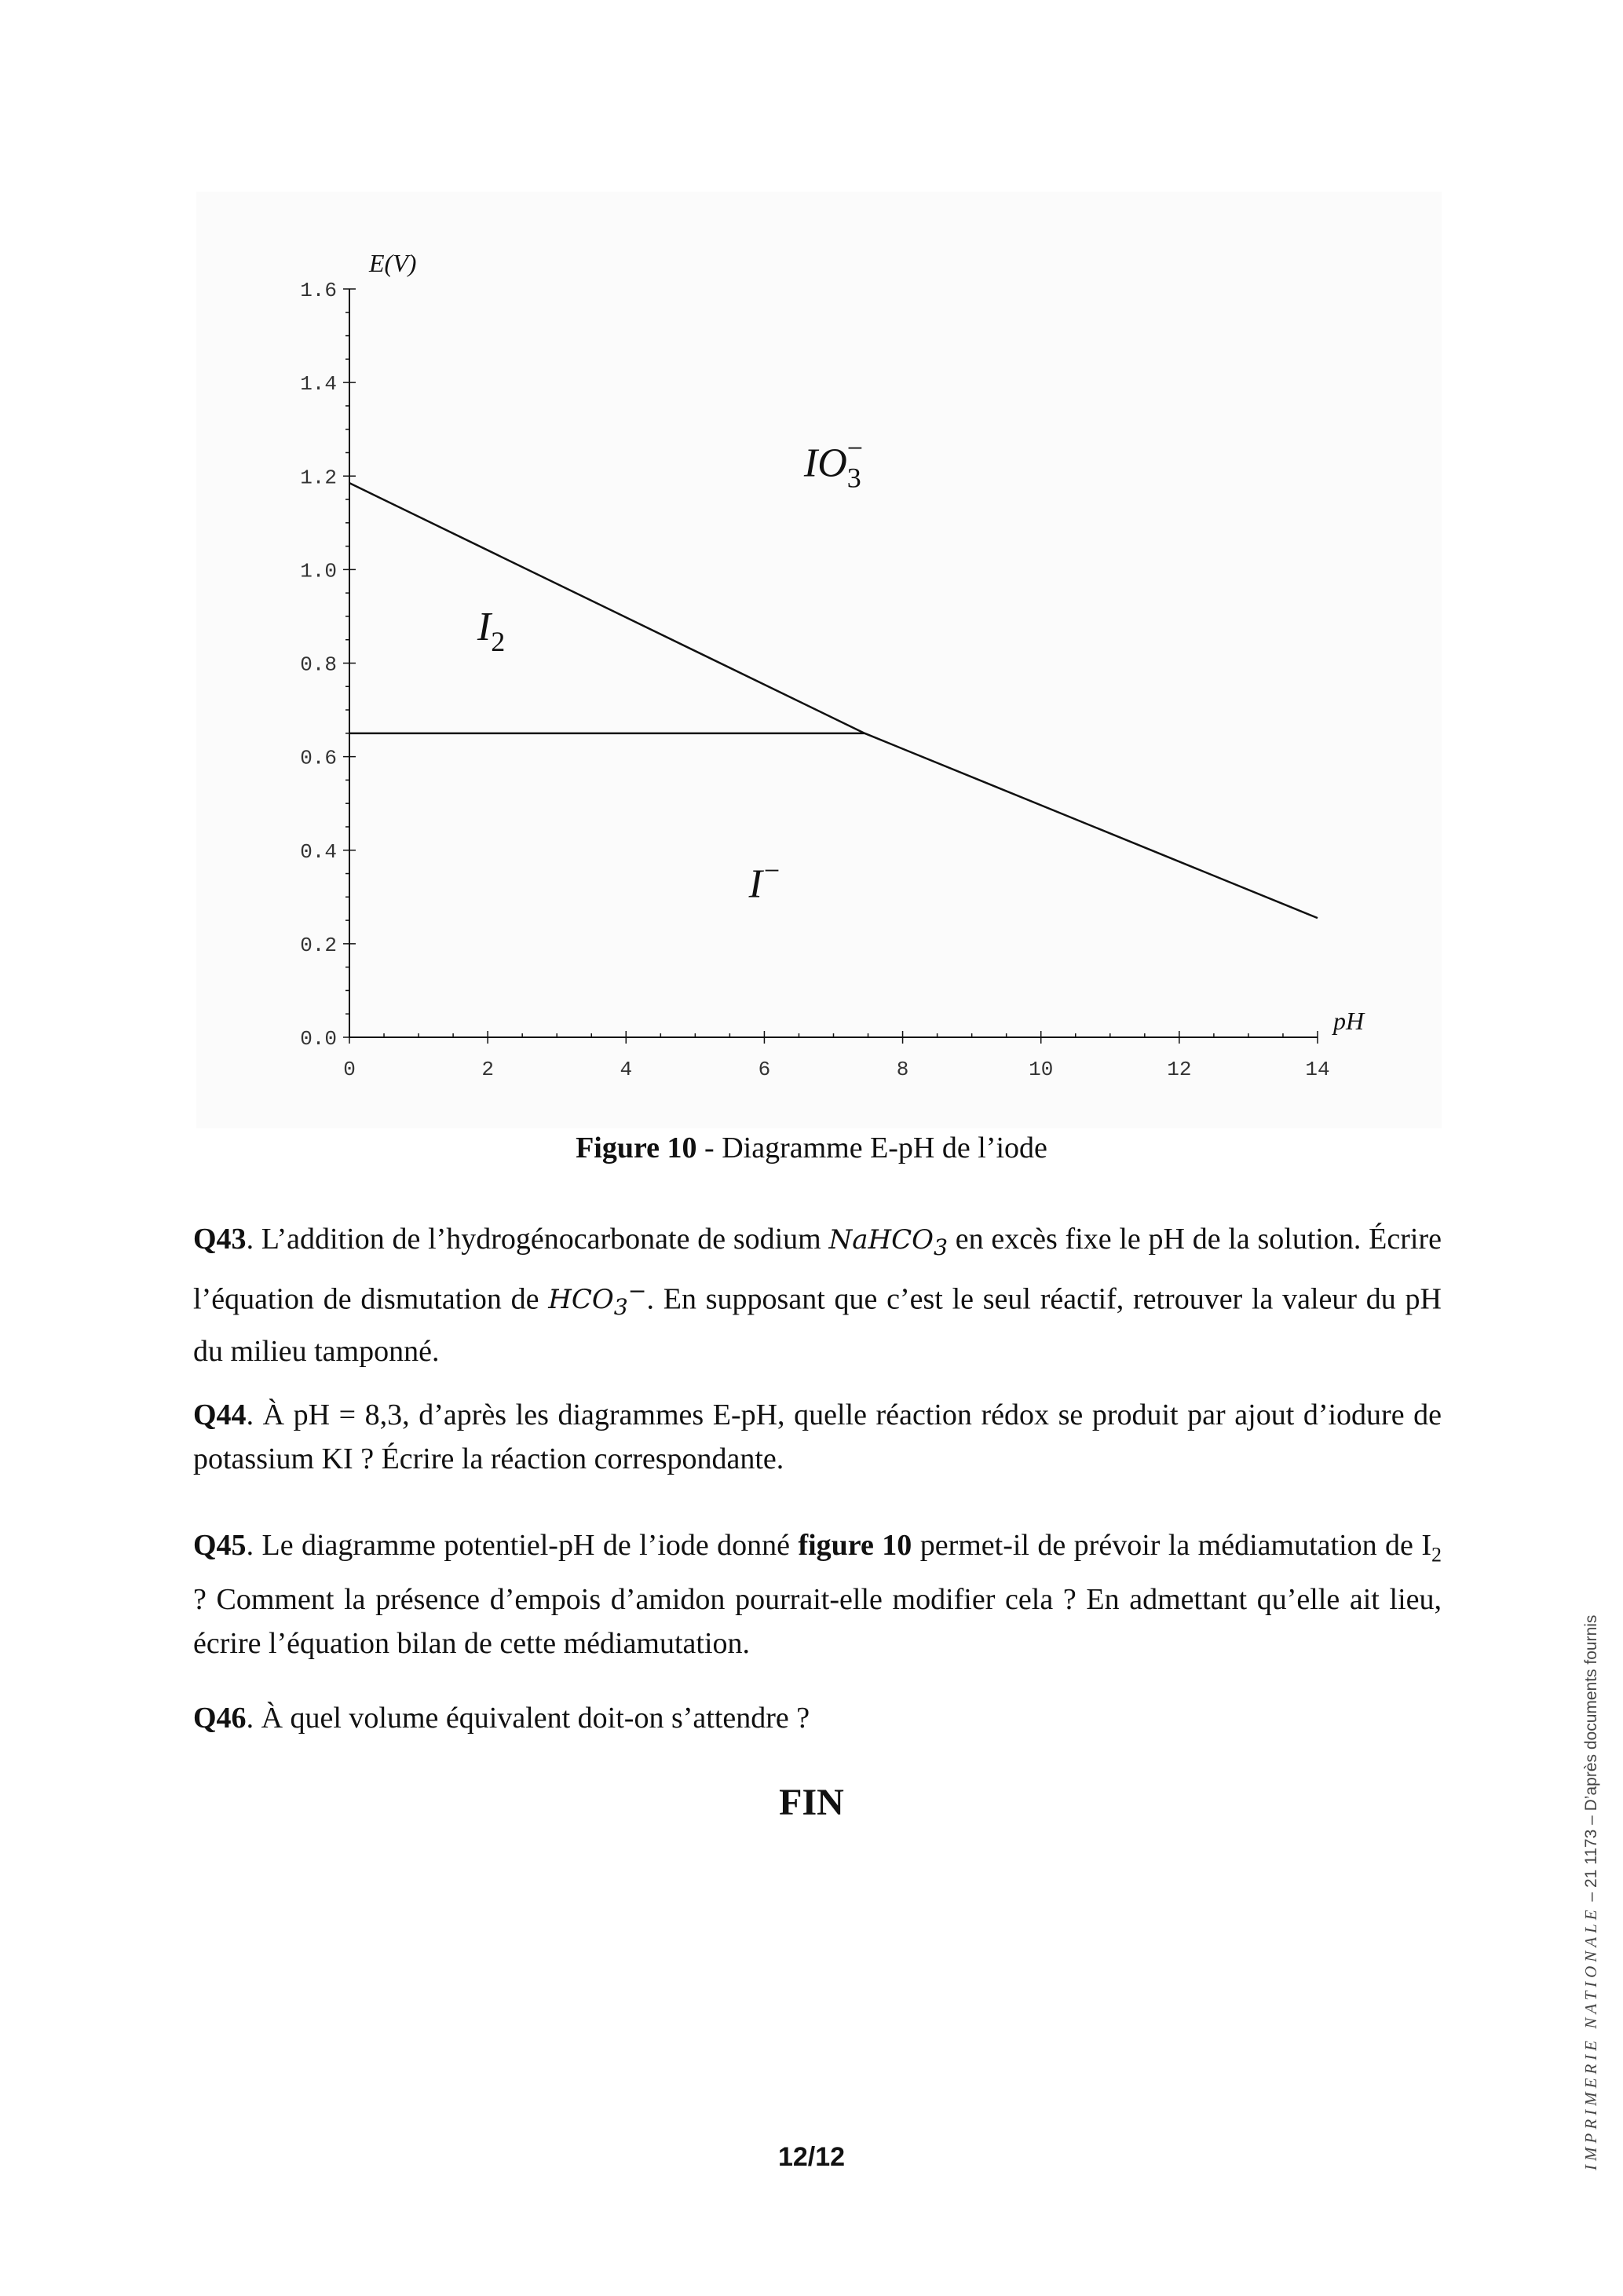 The image size is (1623, 2296). What do you see at coordinates (855, 1546) in the screenshot?
I see `figure-reference: figure 10` at bounding box center [855, 1546].